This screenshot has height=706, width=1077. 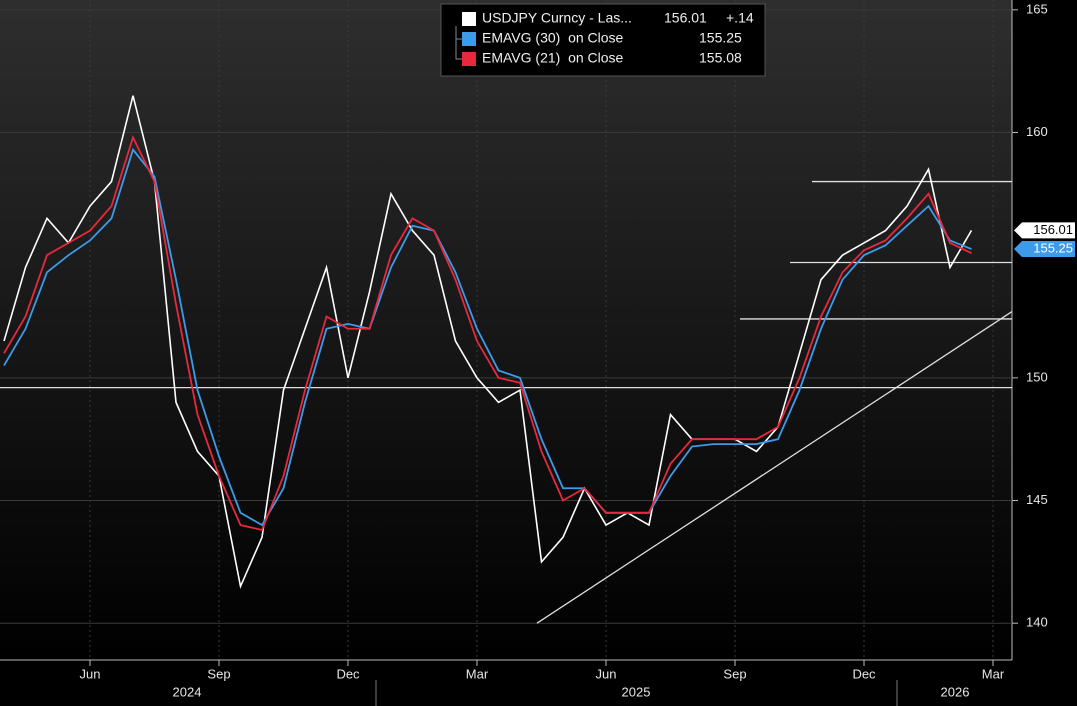 I want to click on legend-value: 155.08, so click(x=720, y=58).